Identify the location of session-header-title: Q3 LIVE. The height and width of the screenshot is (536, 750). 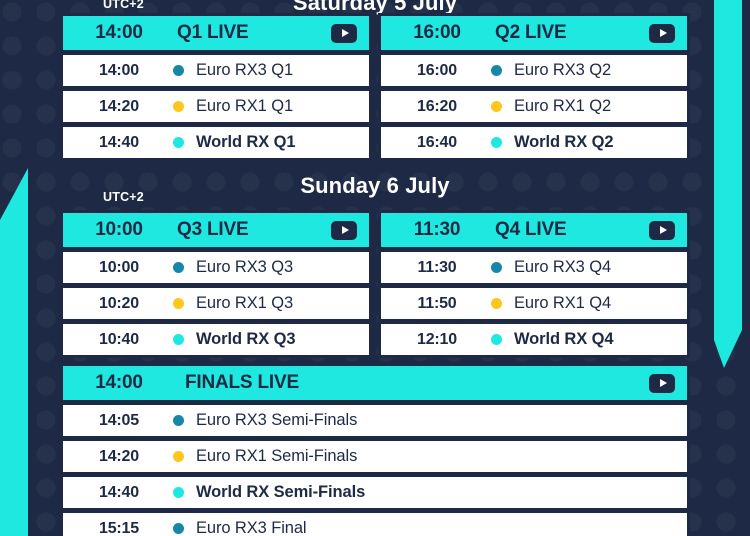
(213, 229).